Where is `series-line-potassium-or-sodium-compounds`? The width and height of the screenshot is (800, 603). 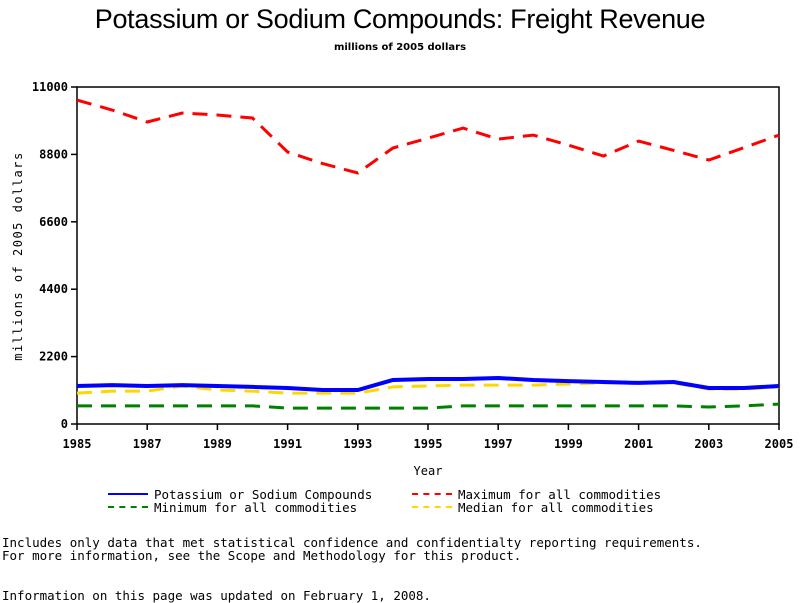 series-line-potassium-or-sodium-compounds is located at coordinates (428, 384).